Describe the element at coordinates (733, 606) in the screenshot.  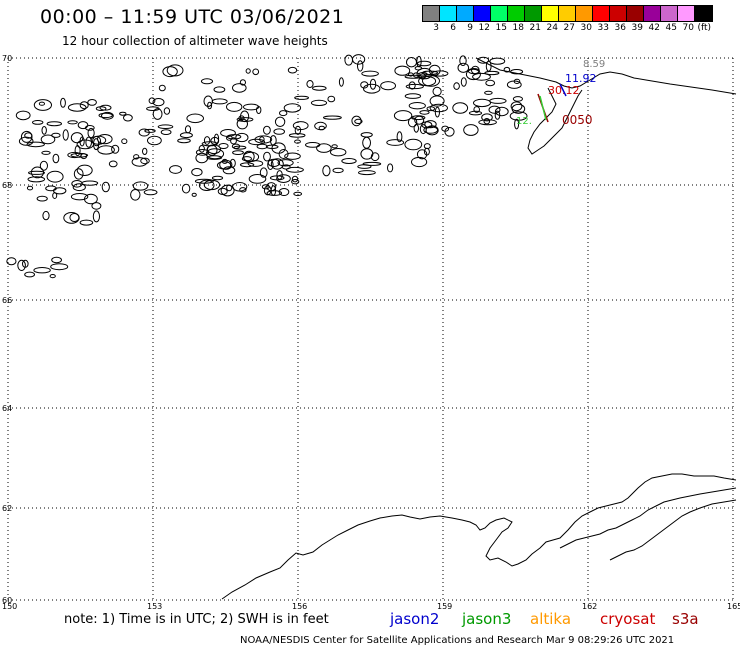
I see `lon-label: 165` at that location.